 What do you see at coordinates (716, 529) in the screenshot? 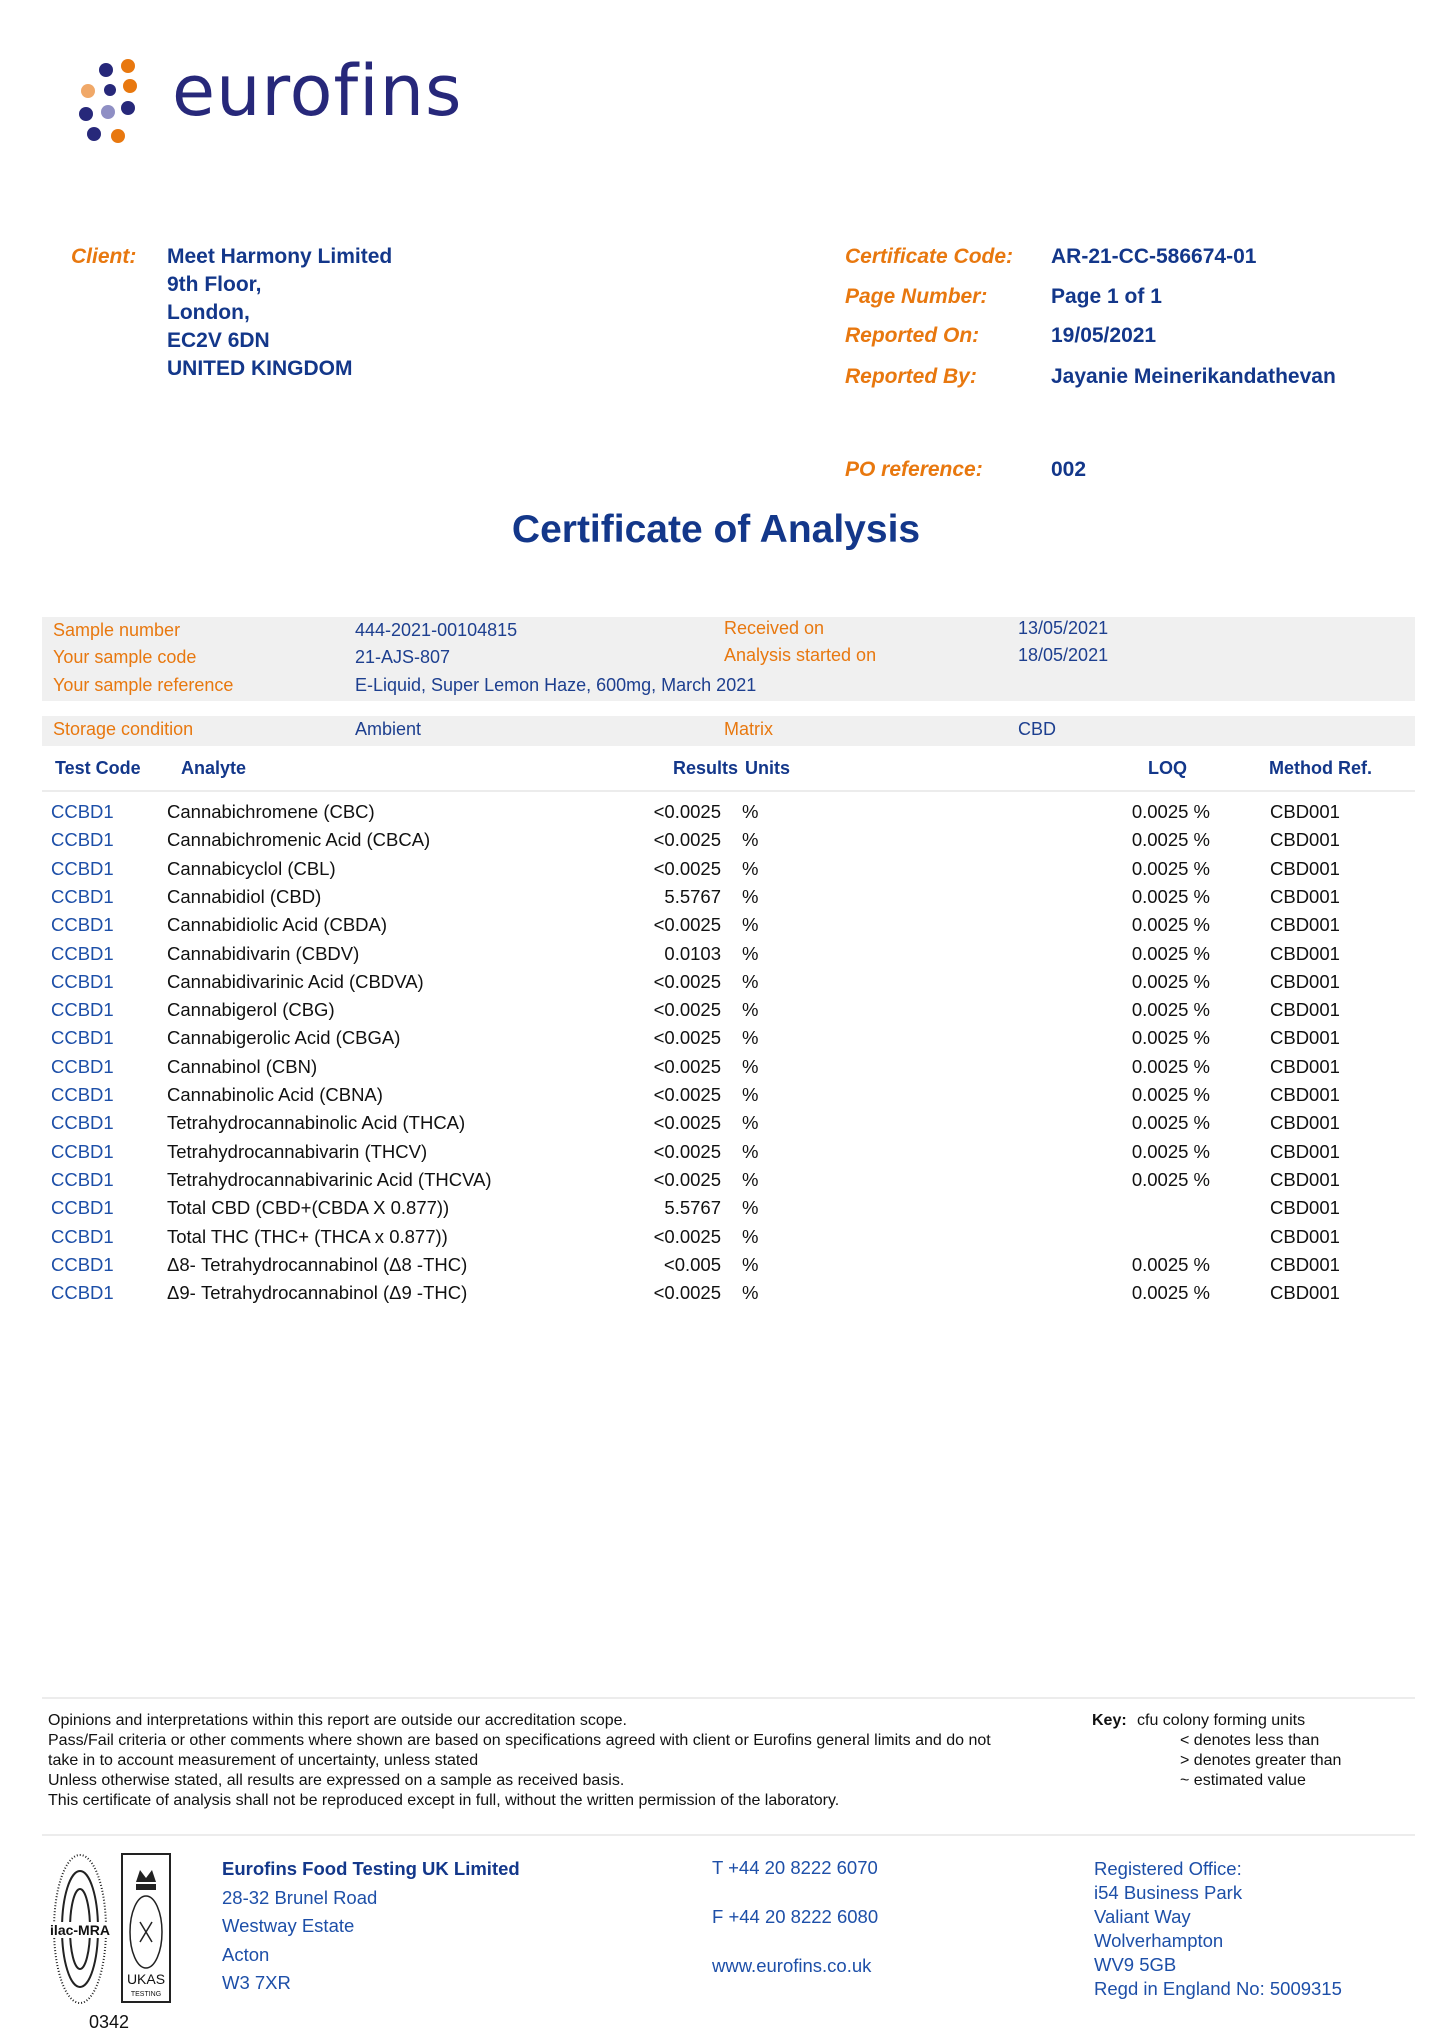
I see `page-title: Certificate of Analysis` at bounding box center [716, 529].